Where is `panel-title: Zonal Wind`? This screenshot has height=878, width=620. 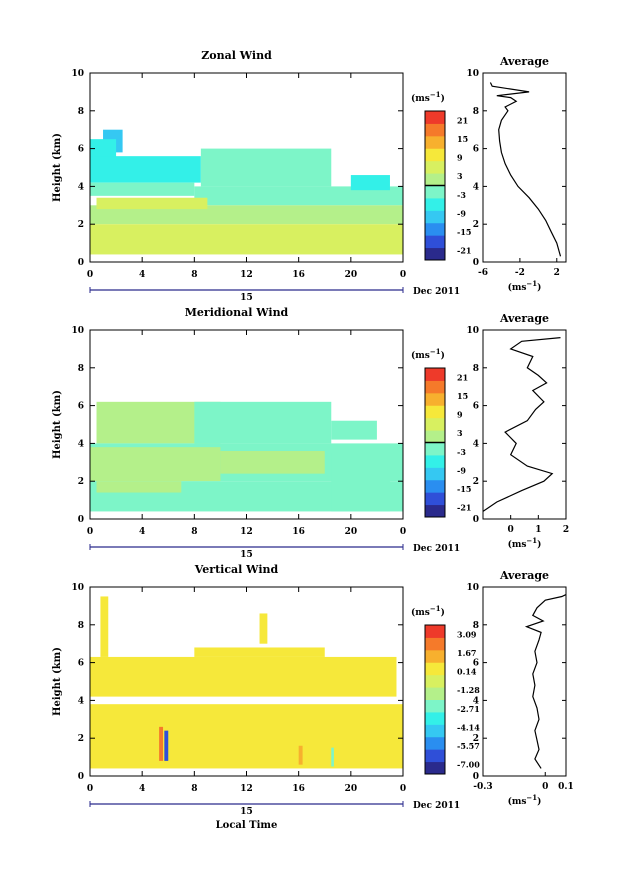 panel-title: Zonal Wind is located at coordinates (236, 55).